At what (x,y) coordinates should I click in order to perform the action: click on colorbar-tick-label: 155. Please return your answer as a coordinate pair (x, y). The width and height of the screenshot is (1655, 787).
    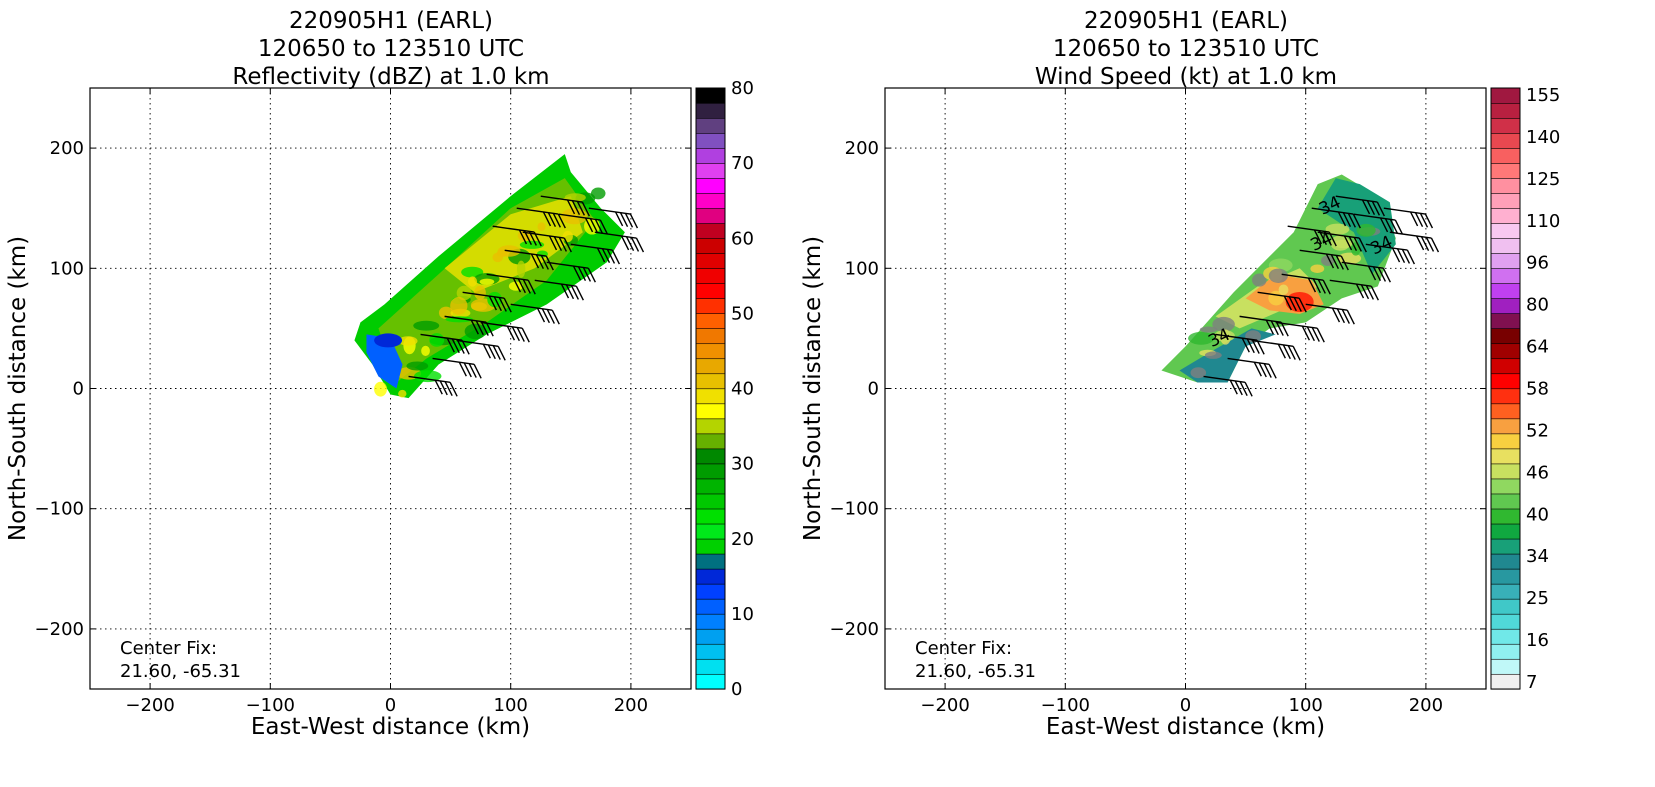
    Looking at the image, I should click on (1543, 95).